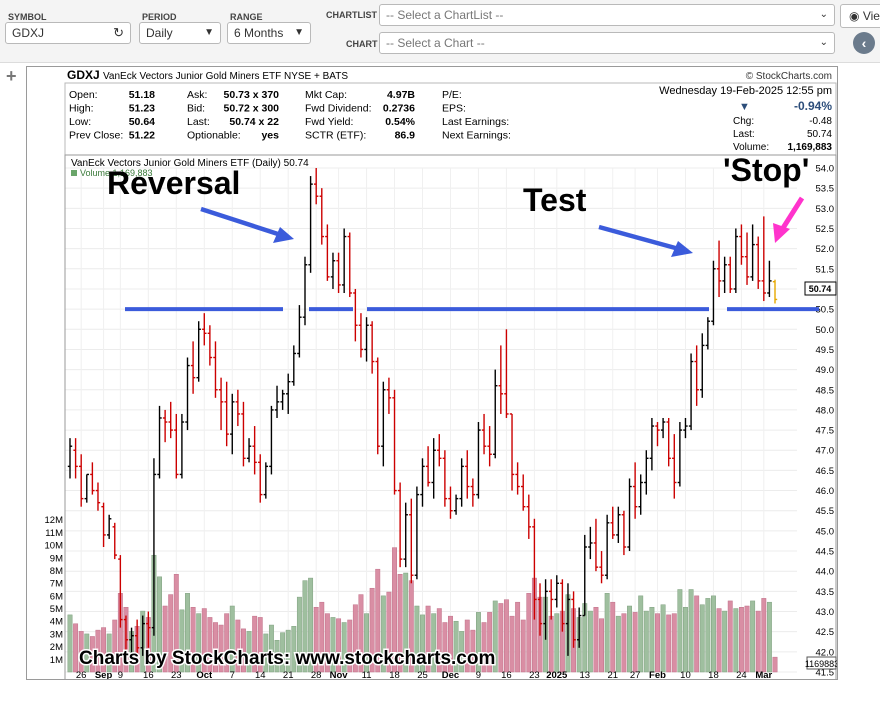  Describe the element at coordinates (83, 95) in the screenshot. I see `quote-label: Open:` at that location.